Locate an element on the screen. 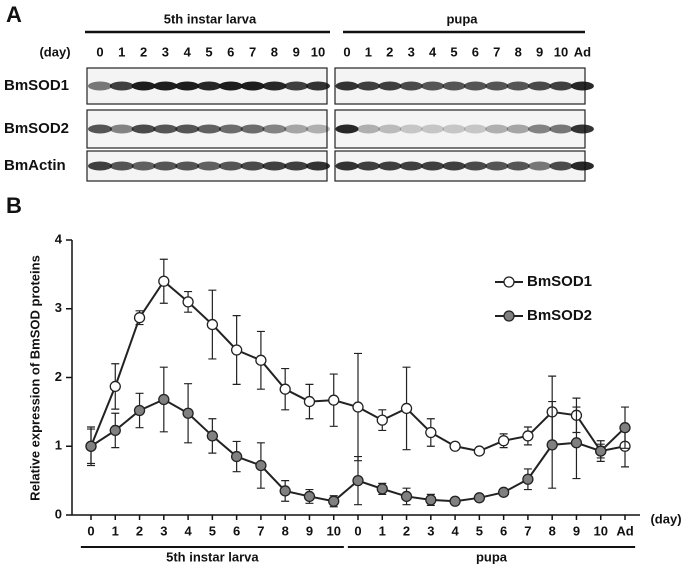 This screenshot has height=567, width=685. x-tick-label: 3 is located at coordinates (163, 530).